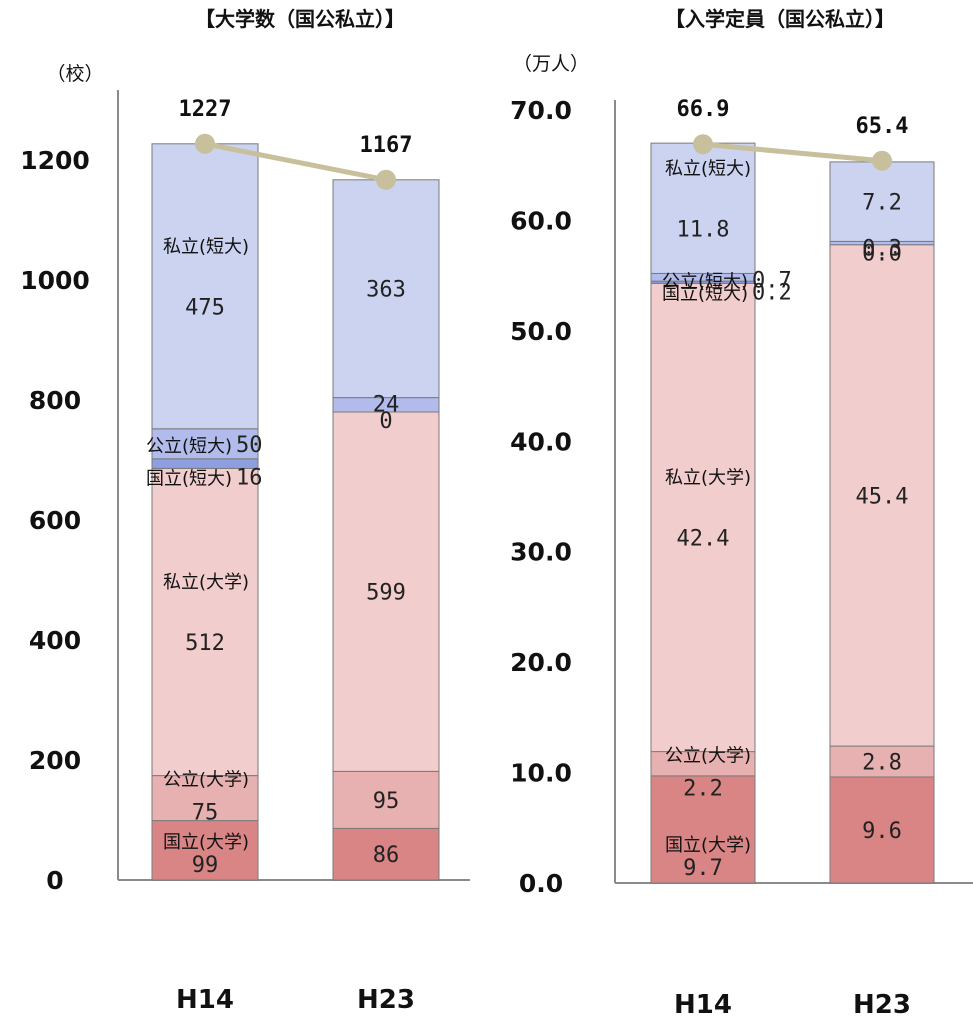  What do you see at coordinates (541, 773) in the screenshot?
I see `capacity-y-tick: 10.0` at bounding box center [541, 773].